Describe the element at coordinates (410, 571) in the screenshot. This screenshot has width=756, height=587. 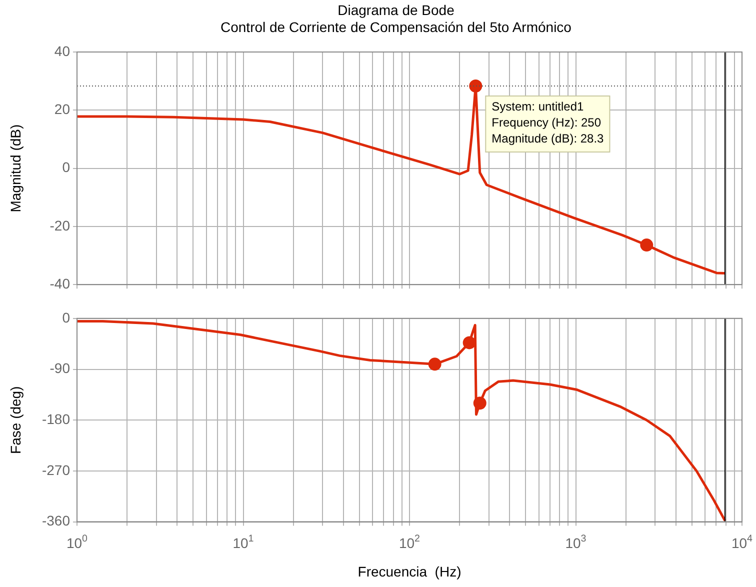
I see `x-axis-title: Frecuencia (Hz)` at that location.